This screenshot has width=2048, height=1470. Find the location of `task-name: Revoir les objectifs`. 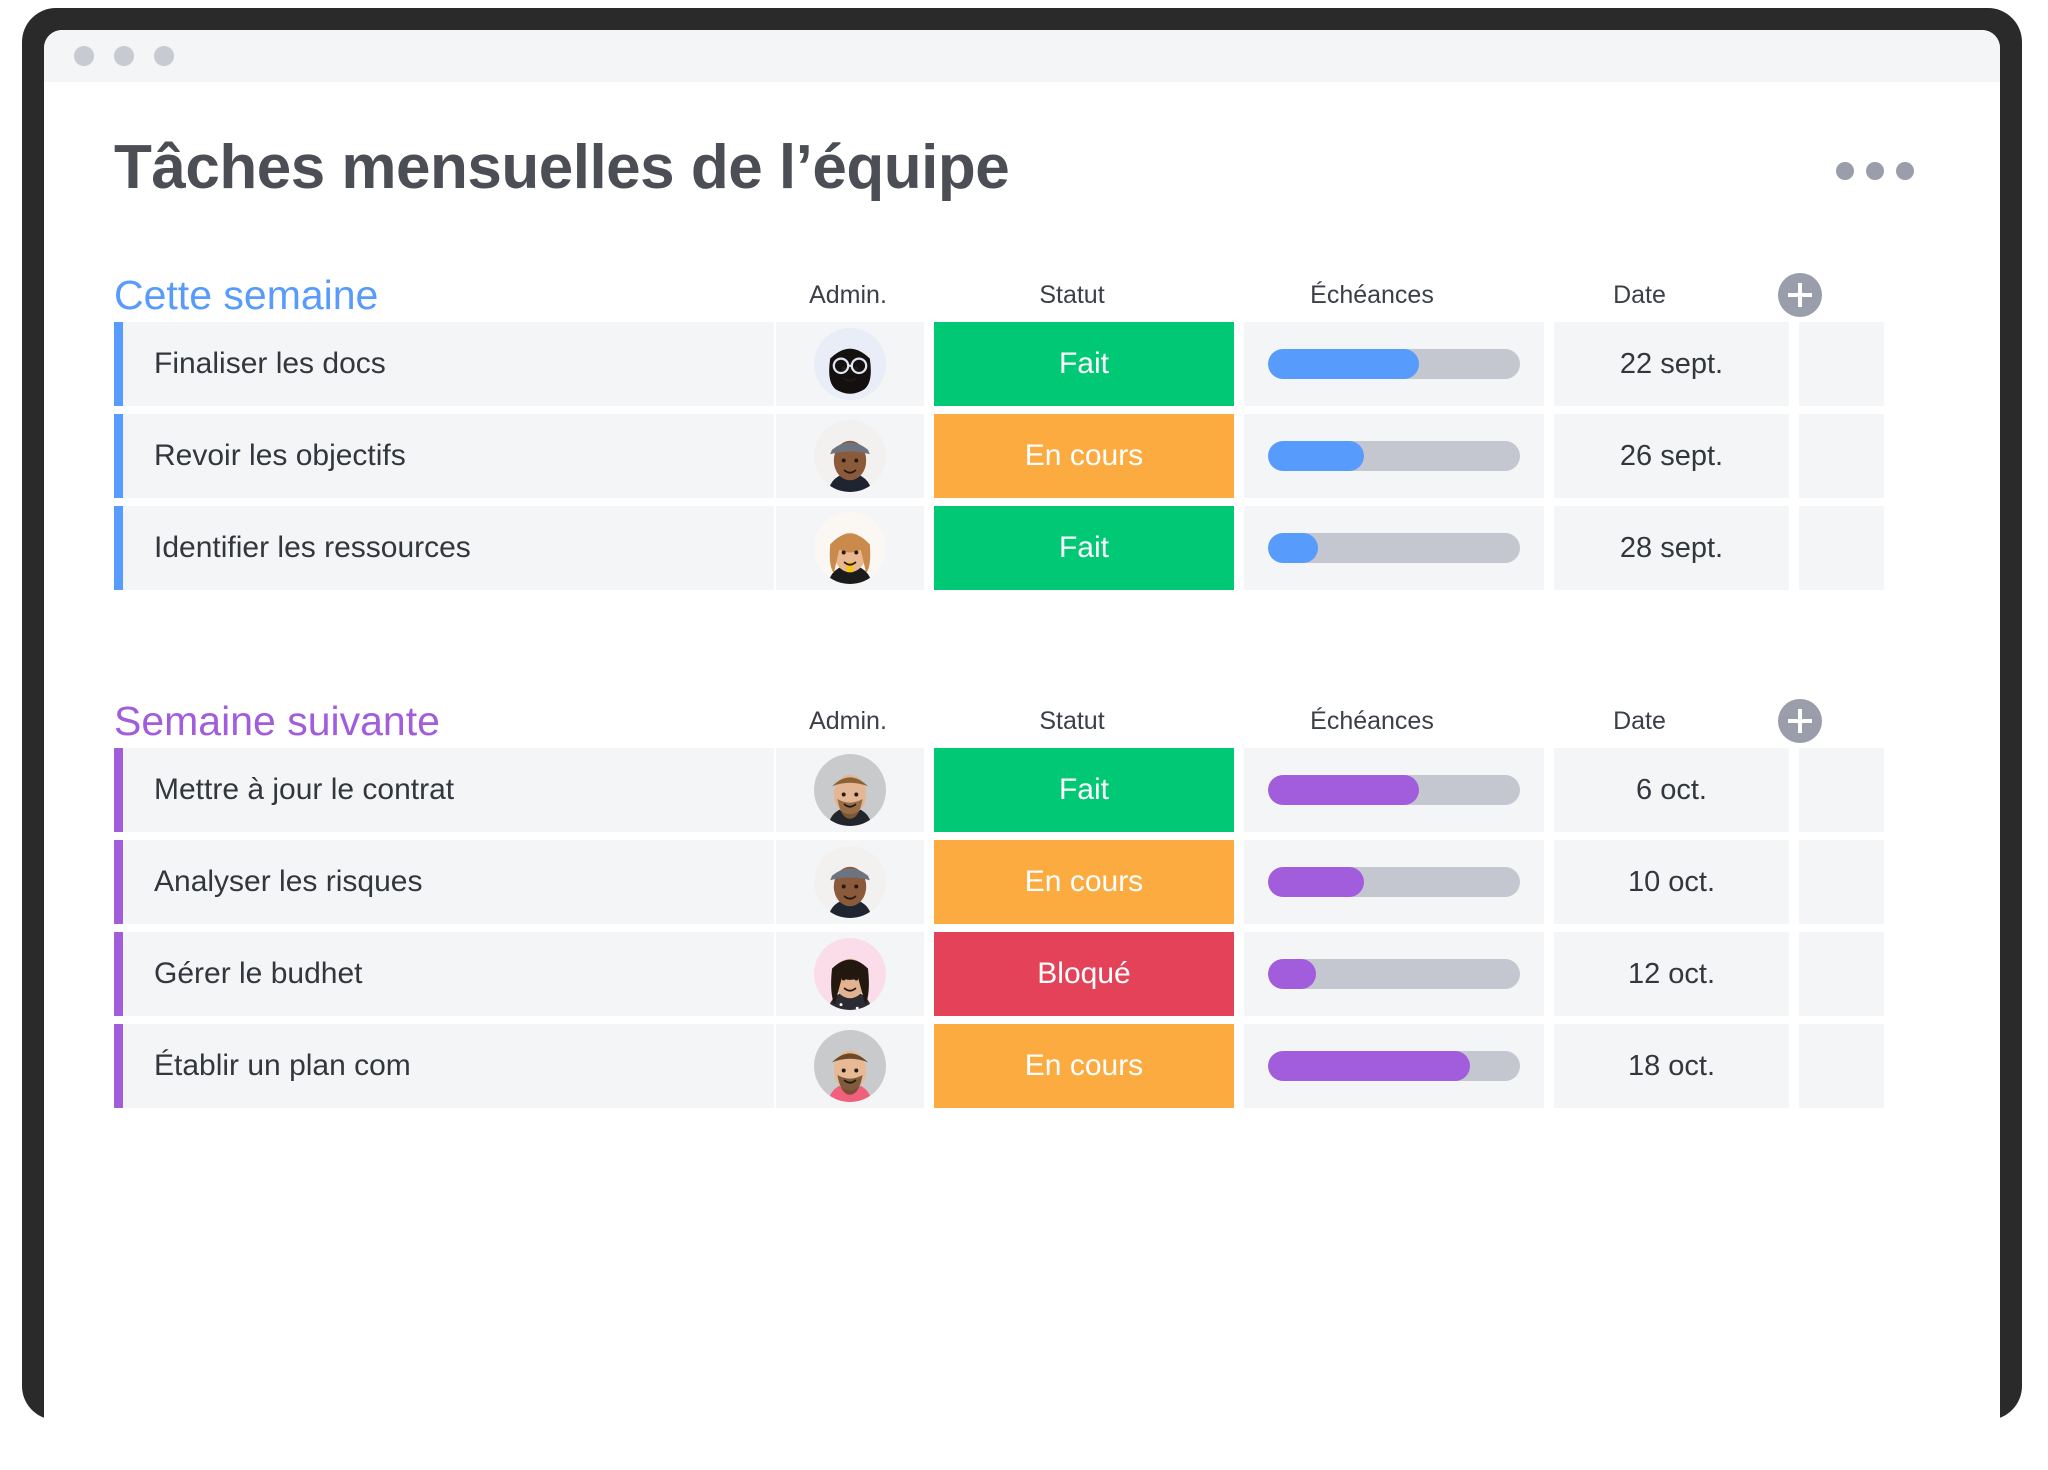

task-name: Revoir les objectifs is located at coordinates (280, 456).